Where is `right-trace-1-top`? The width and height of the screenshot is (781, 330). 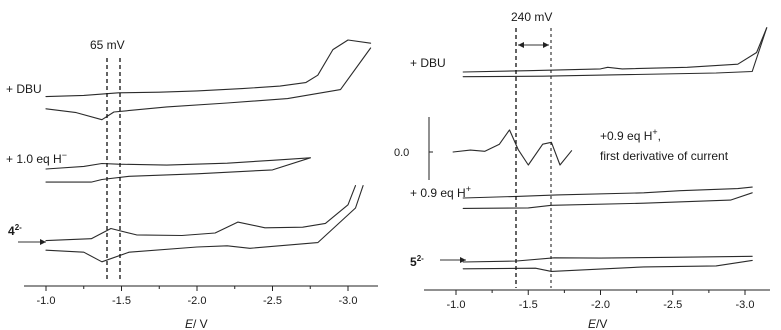 right-trace-1-top is located at coordinates (615, 50).